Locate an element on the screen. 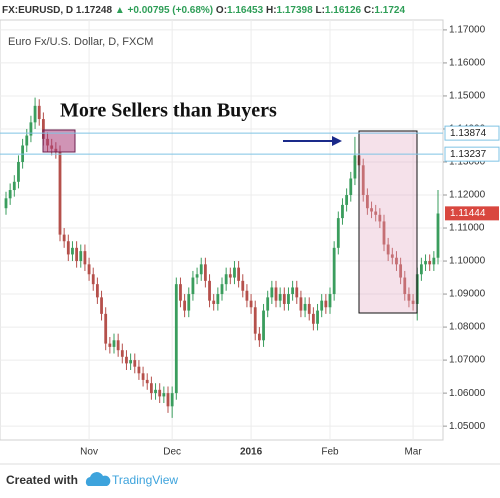 This screenshot has width=500, height=498. o-value: 1.16453 is located at coordinates (245, 10).